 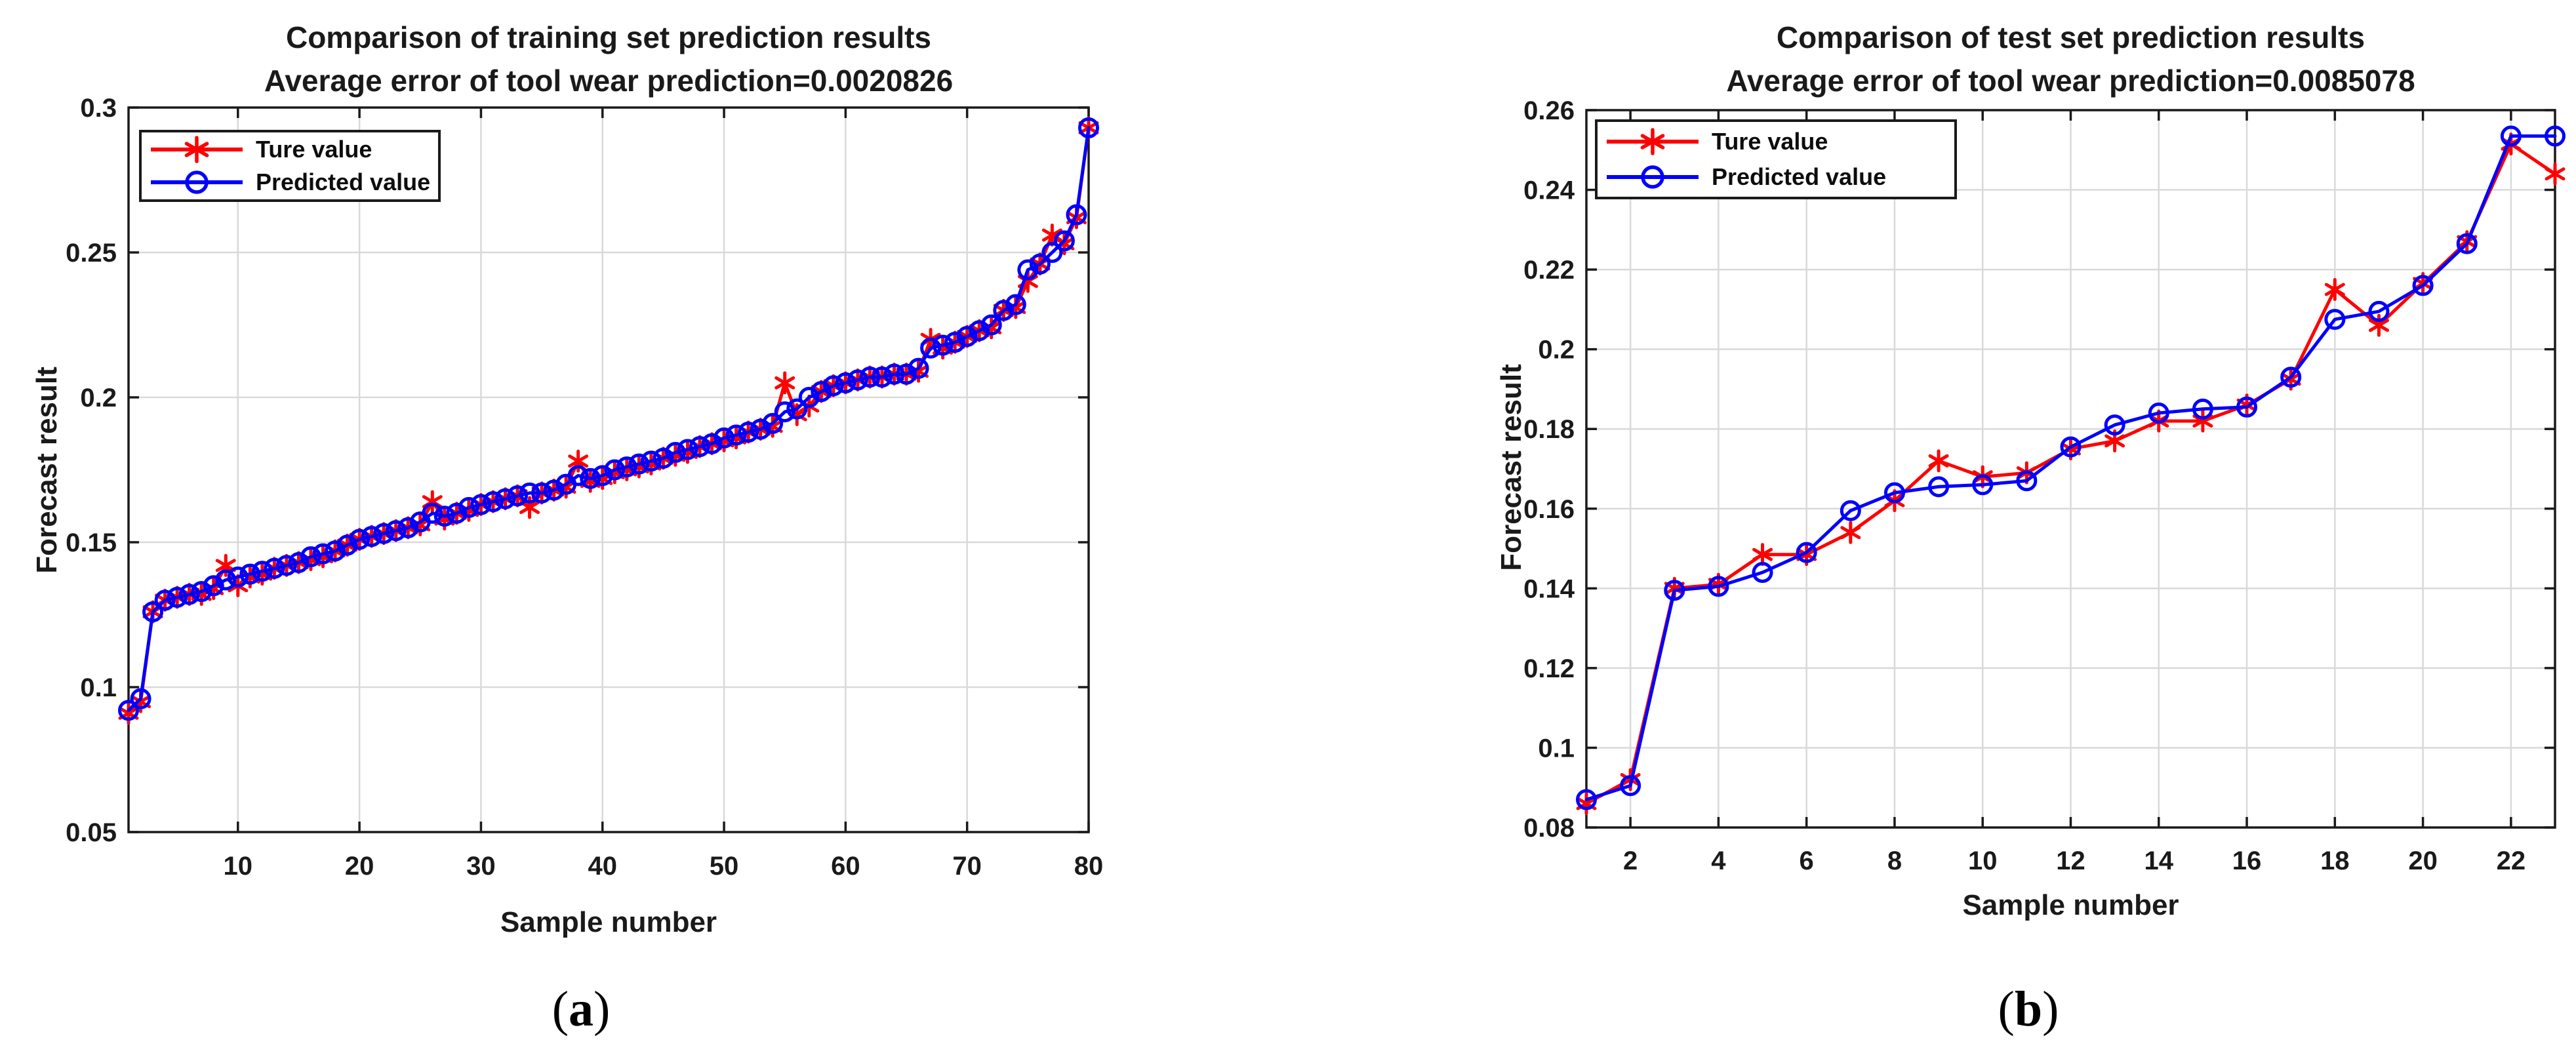 I want to click on predicted-value-legend-marker-icon, so click(x=197, y=182).